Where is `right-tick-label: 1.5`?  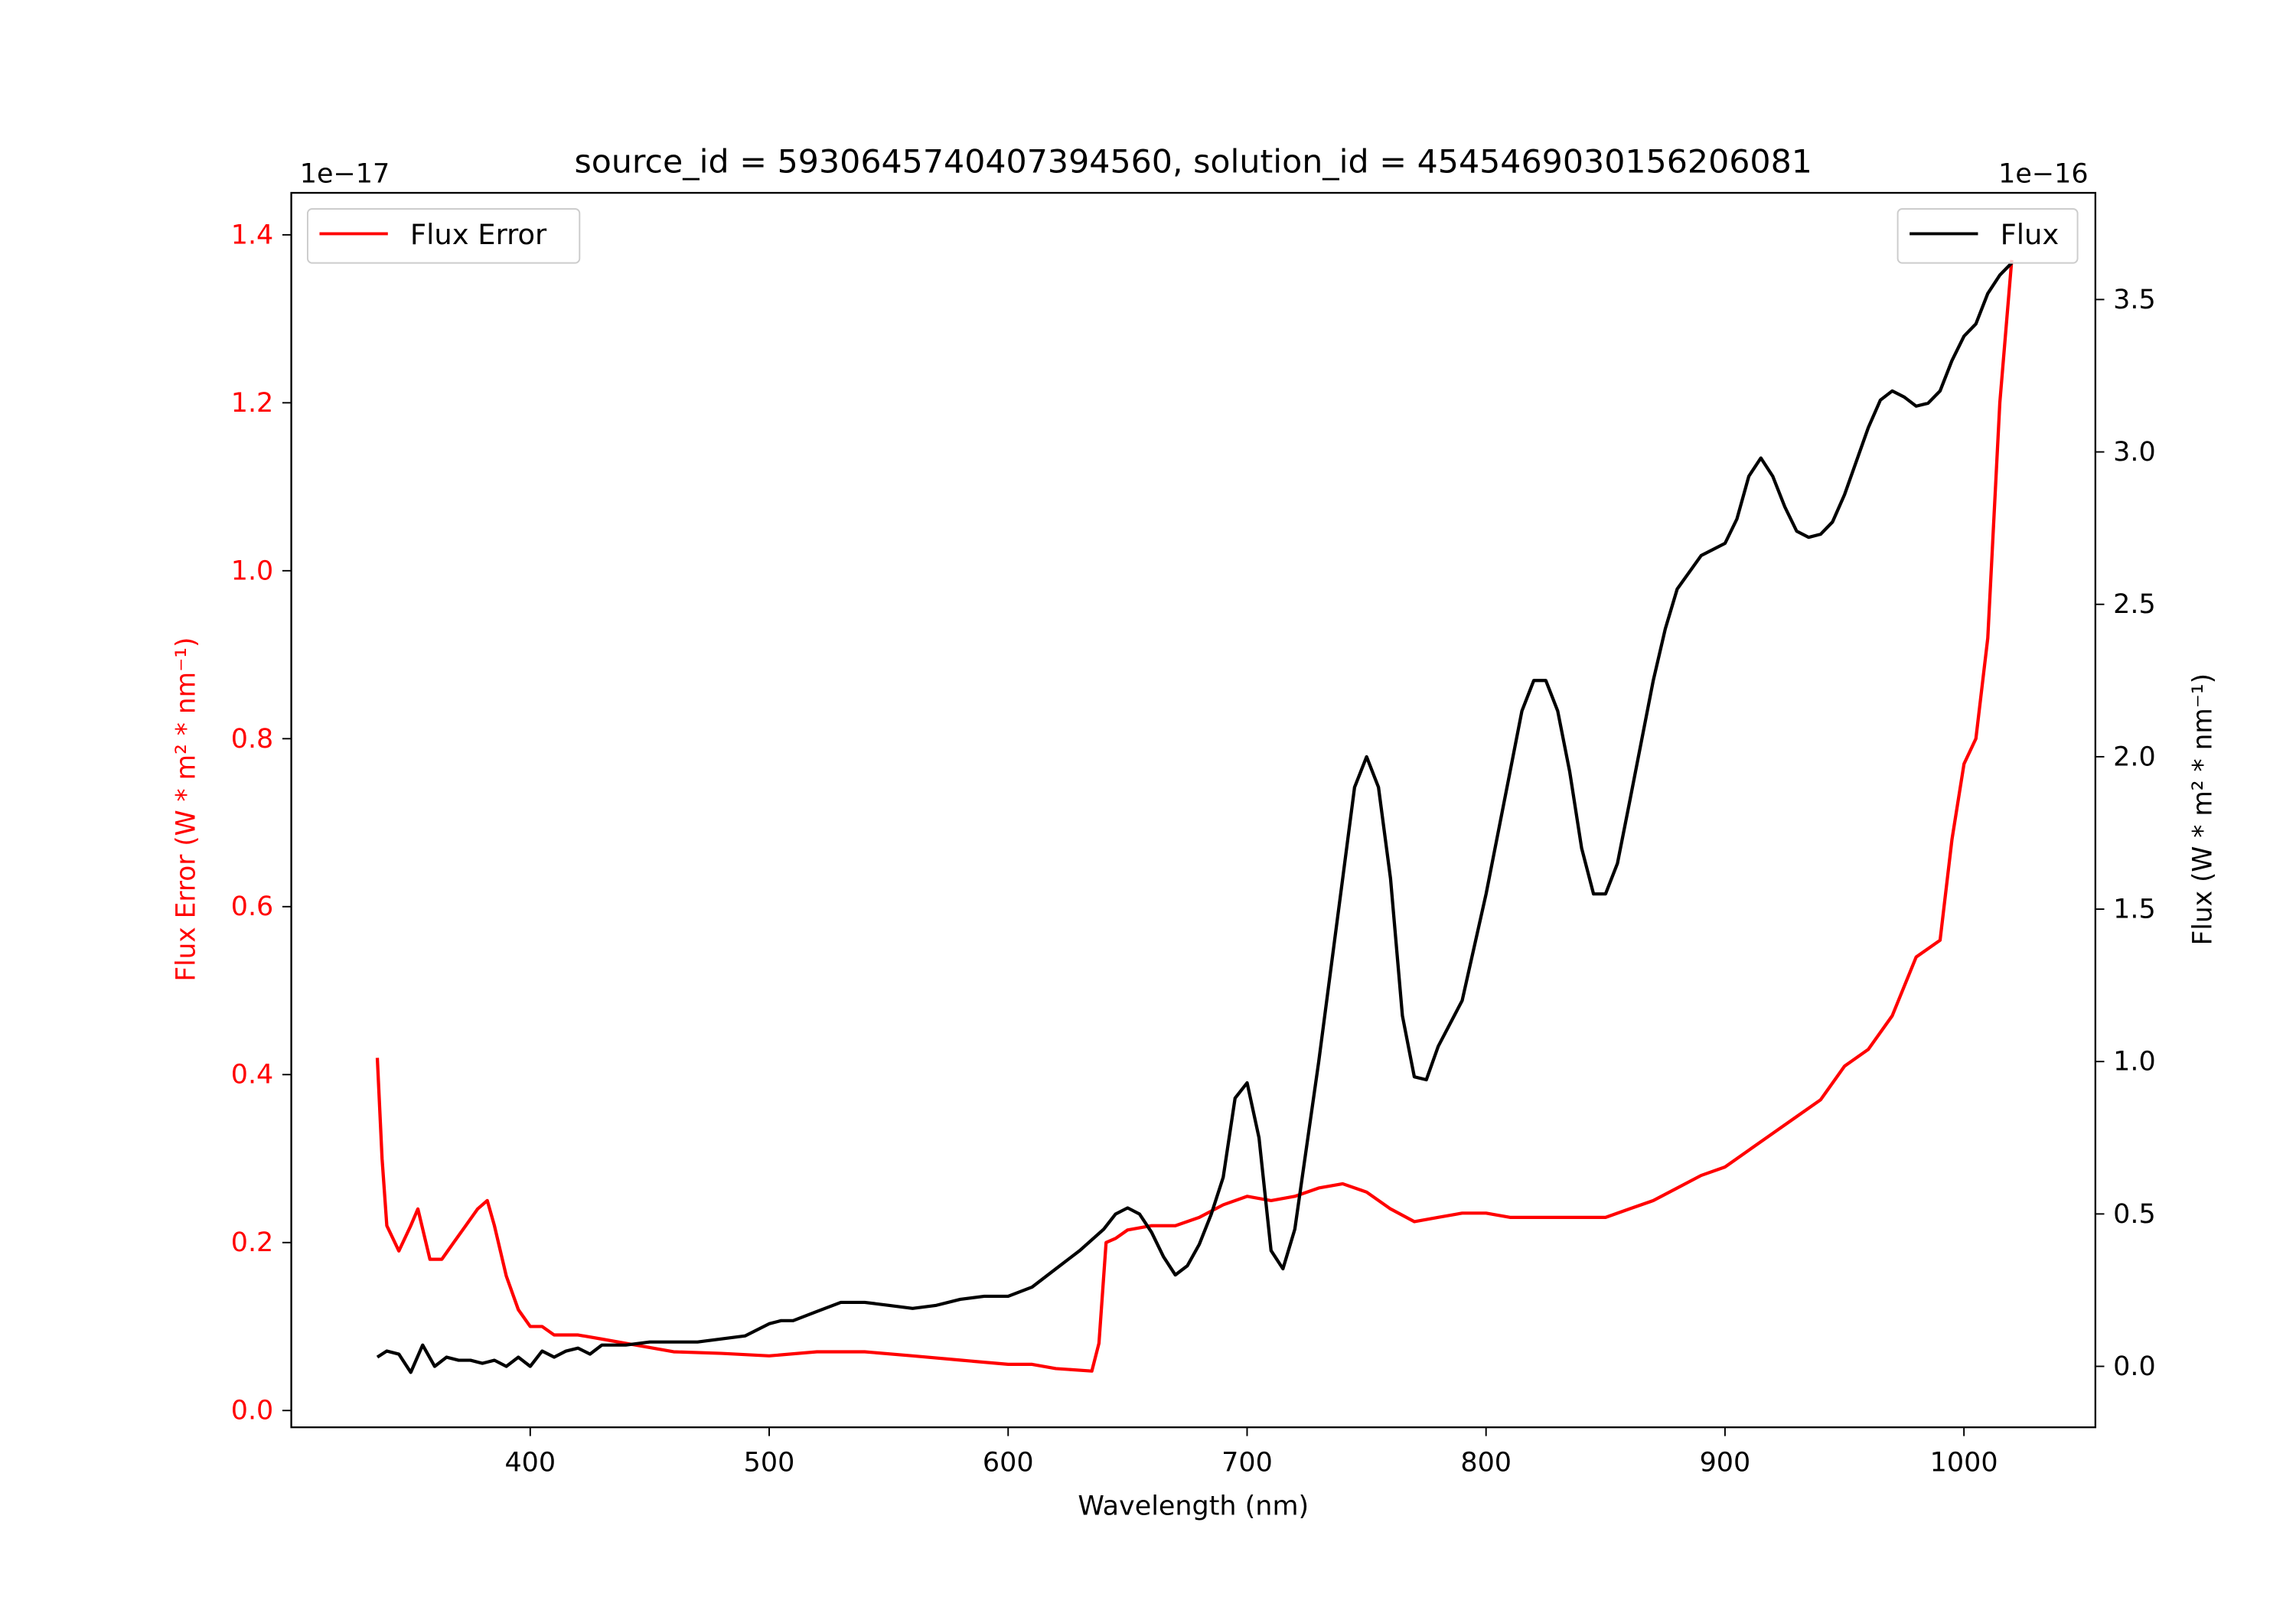 right-tick-label: 1.5 is located at coordinates (2134, 910).